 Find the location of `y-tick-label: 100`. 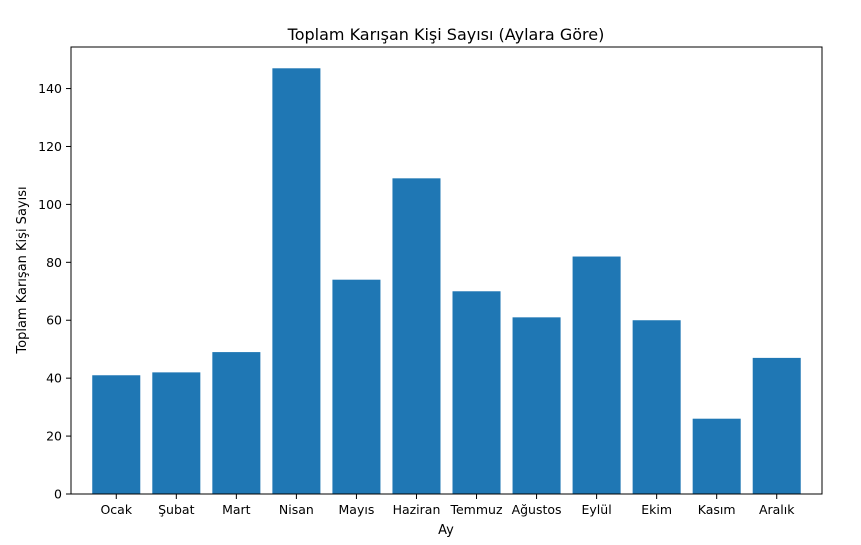

y-tick-label: 100 is located at coordinates (50, 204).